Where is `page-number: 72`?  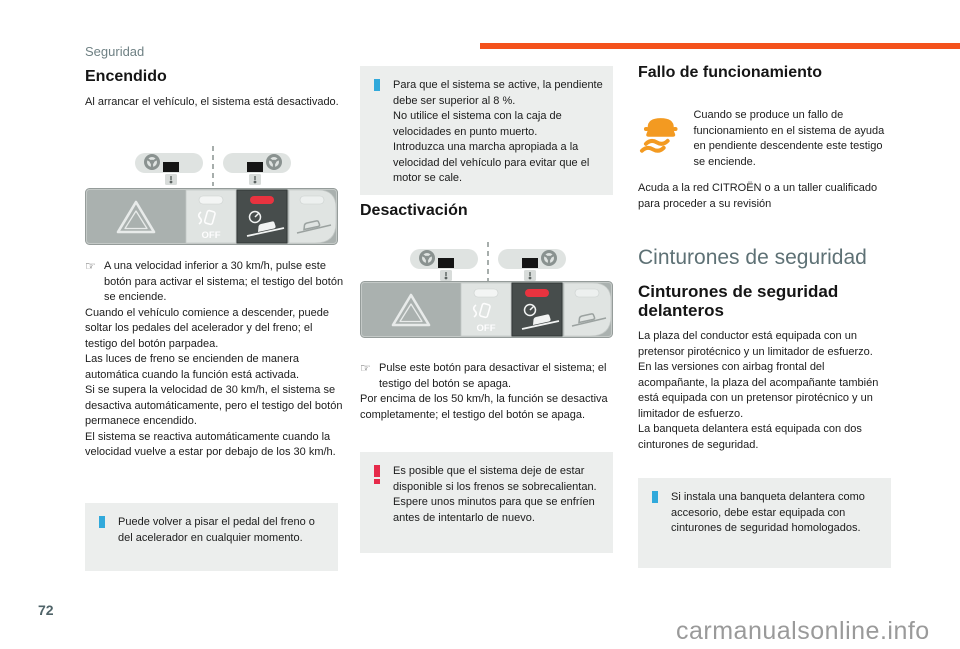
page-number: 72 is located at coordinates (46, 610).